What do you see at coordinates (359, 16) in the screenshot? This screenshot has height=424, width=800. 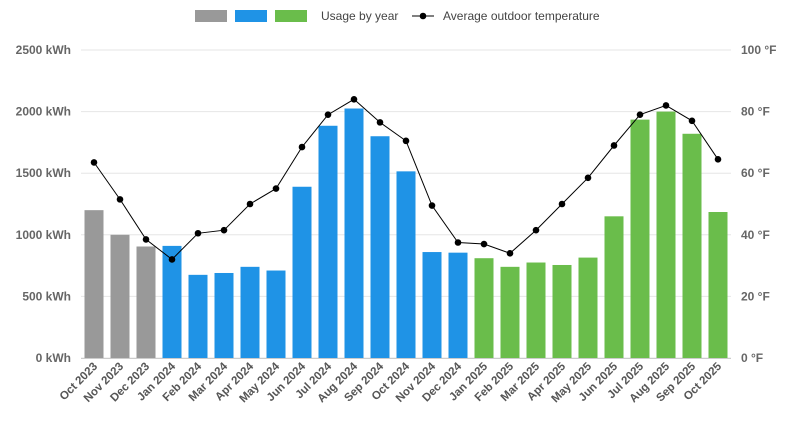 I see `legend-usage-label: Usage by year` at bounding box center [359, 16].